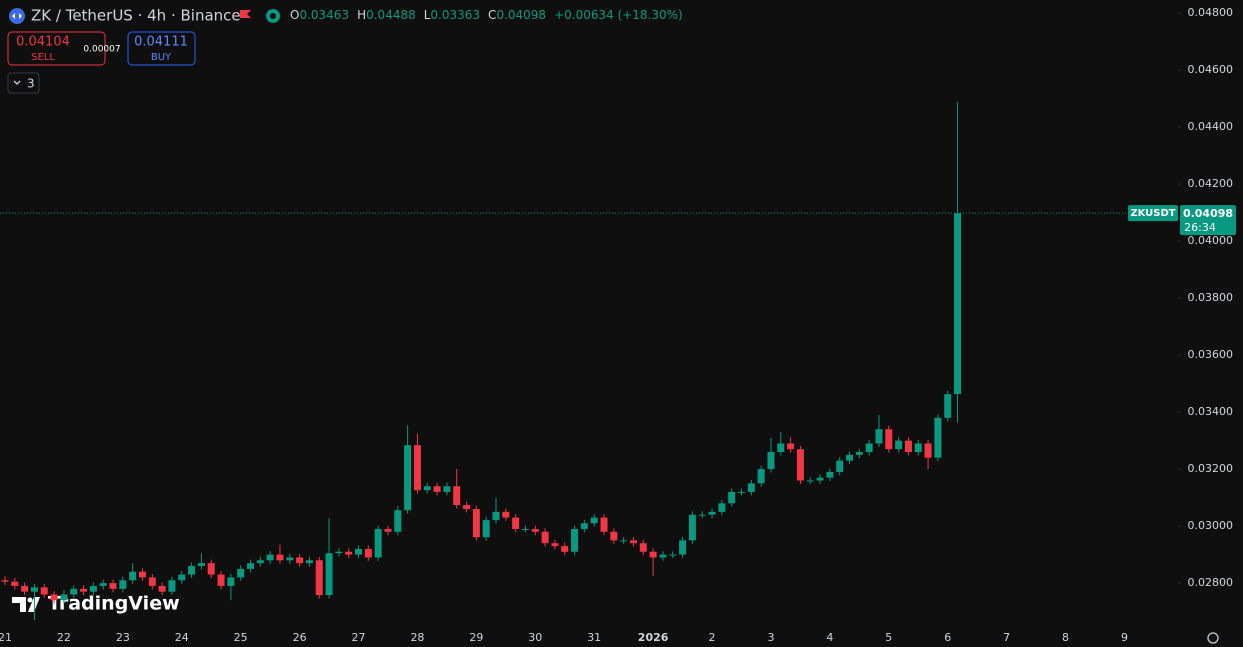  I want to click on price-tag, so click(1208, 220).